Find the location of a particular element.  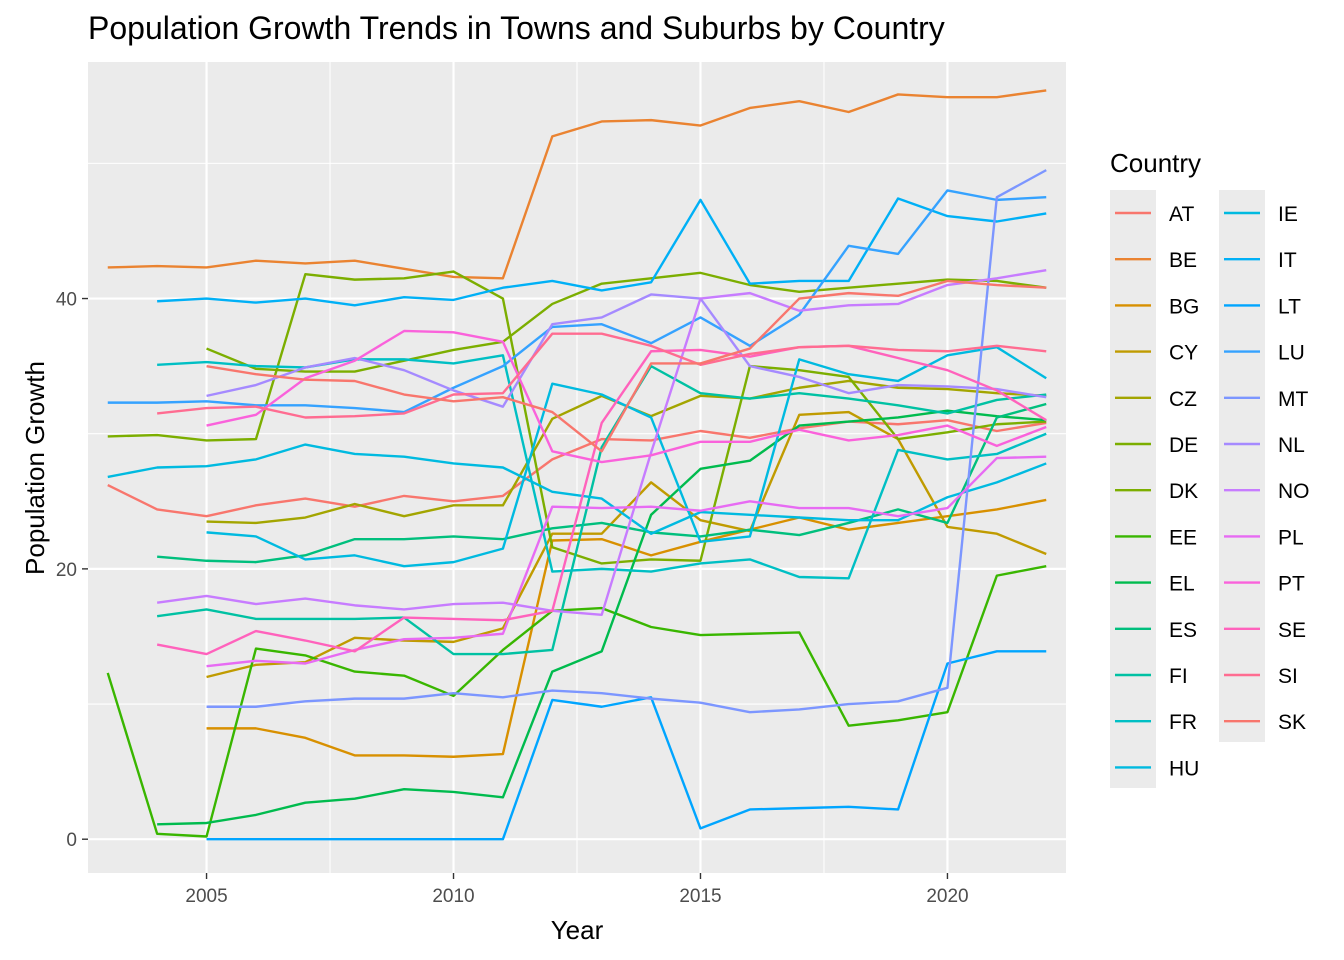

series-line-lt is located at coordinates (626, 745).